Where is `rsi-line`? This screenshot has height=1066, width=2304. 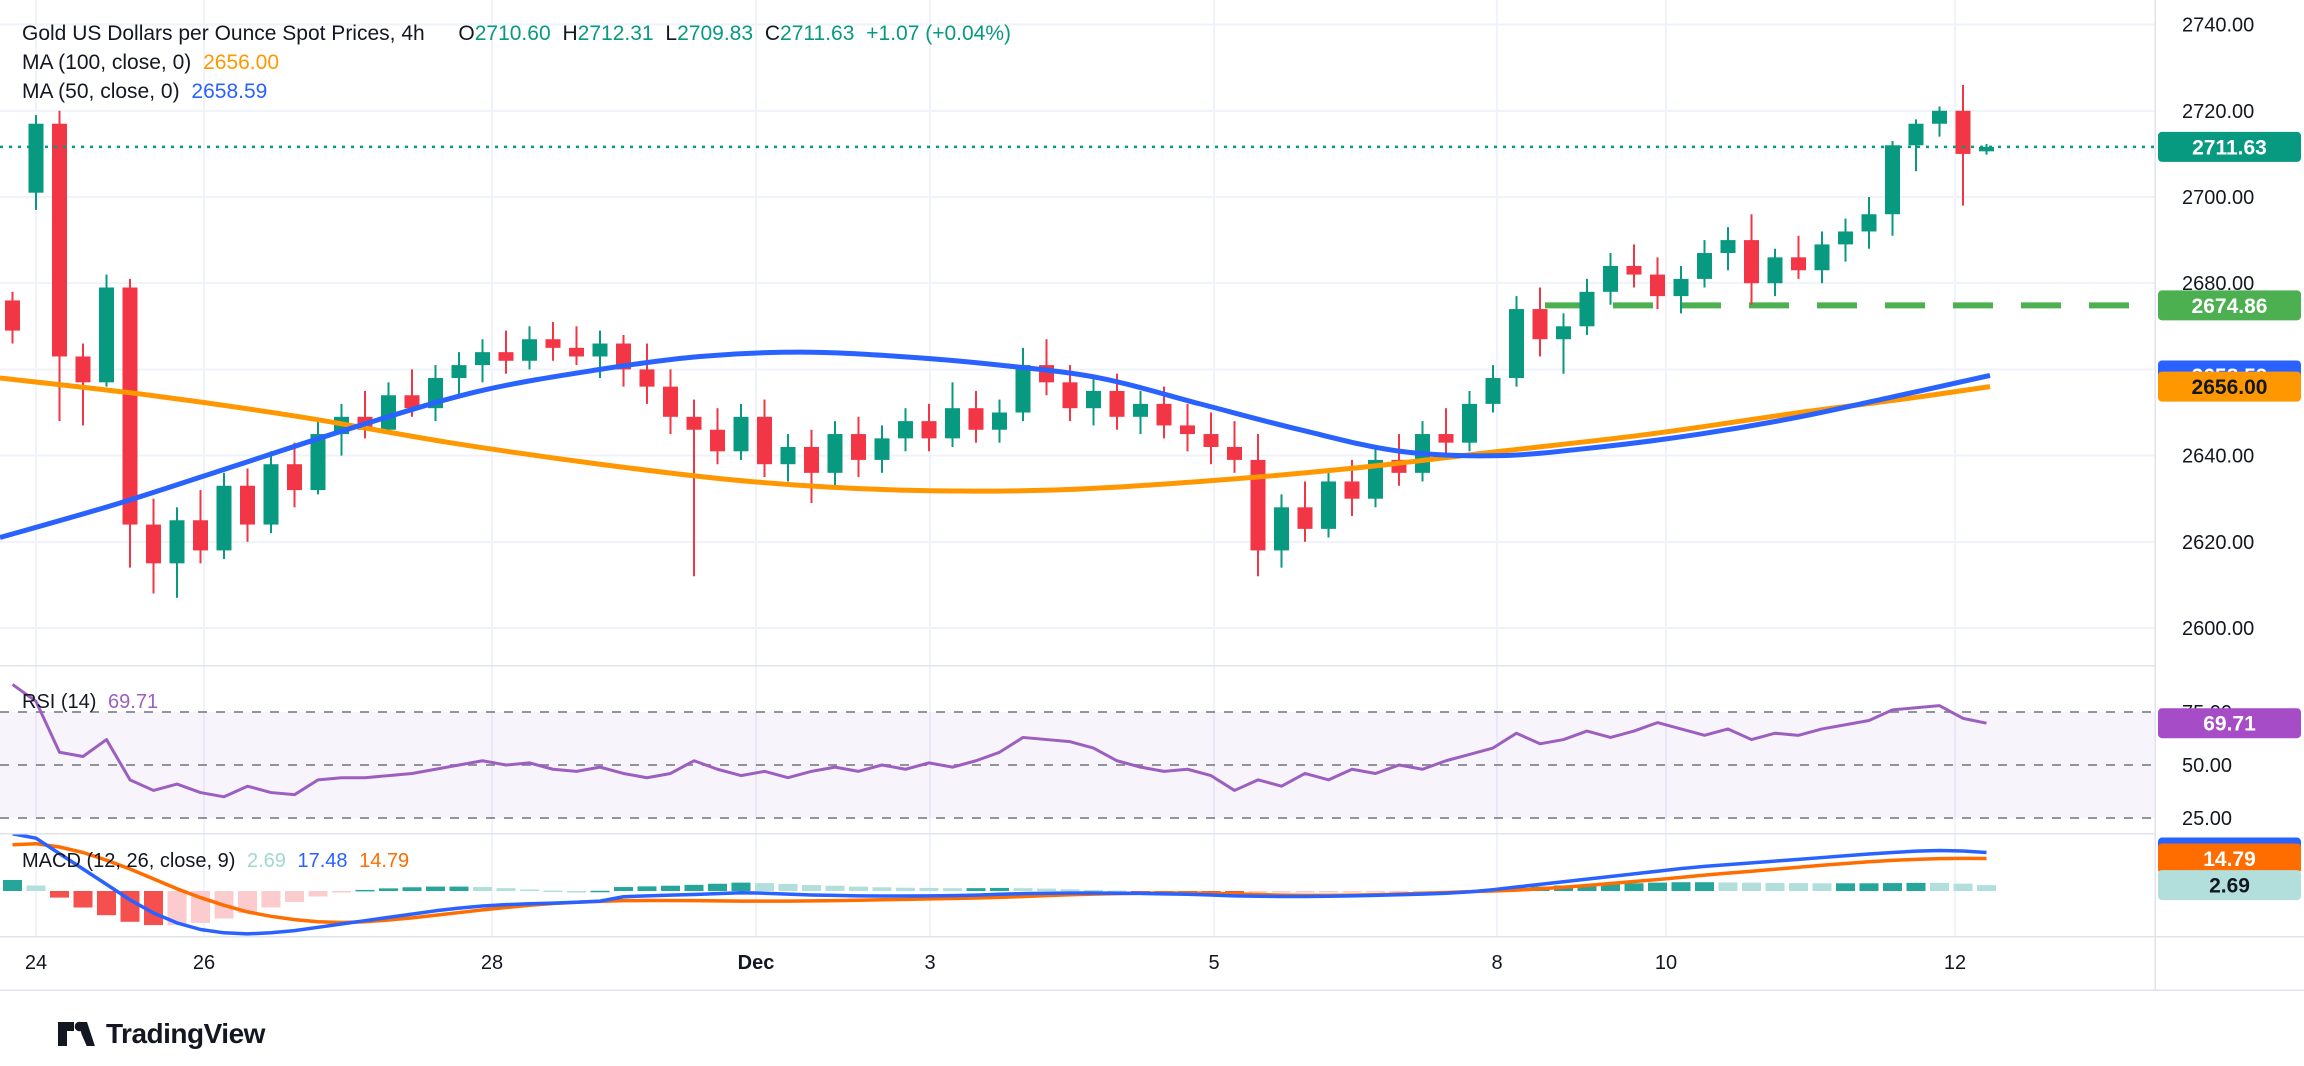
rsi-line is located at coordinates (999, 741).